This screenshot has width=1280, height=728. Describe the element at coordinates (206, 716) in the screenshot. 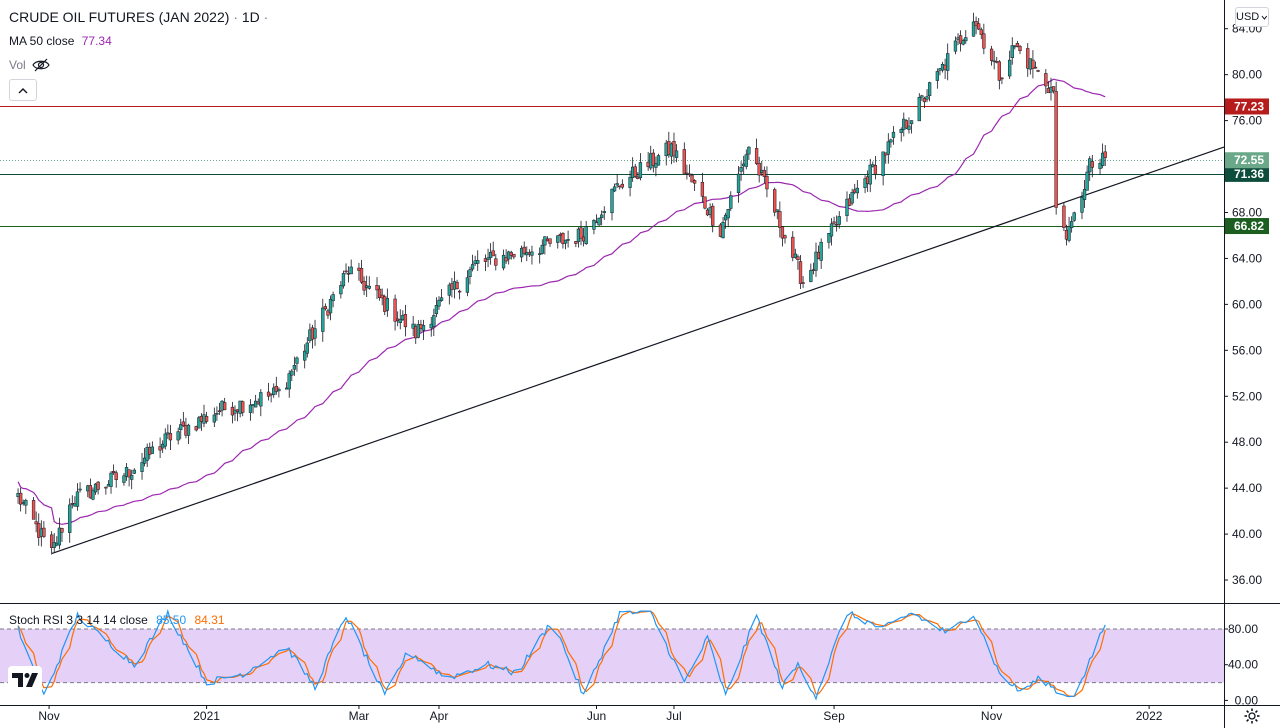

I see `time-tick-label: 2021` at that location.